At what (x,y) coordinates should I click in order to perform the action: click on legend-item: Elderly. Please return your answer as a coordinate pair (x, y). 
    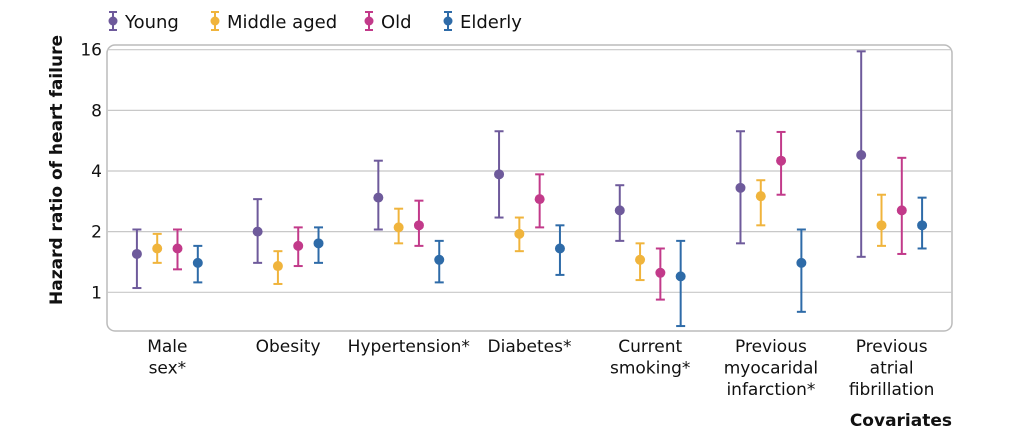
    Looking at the image, I should click on (482, 22).